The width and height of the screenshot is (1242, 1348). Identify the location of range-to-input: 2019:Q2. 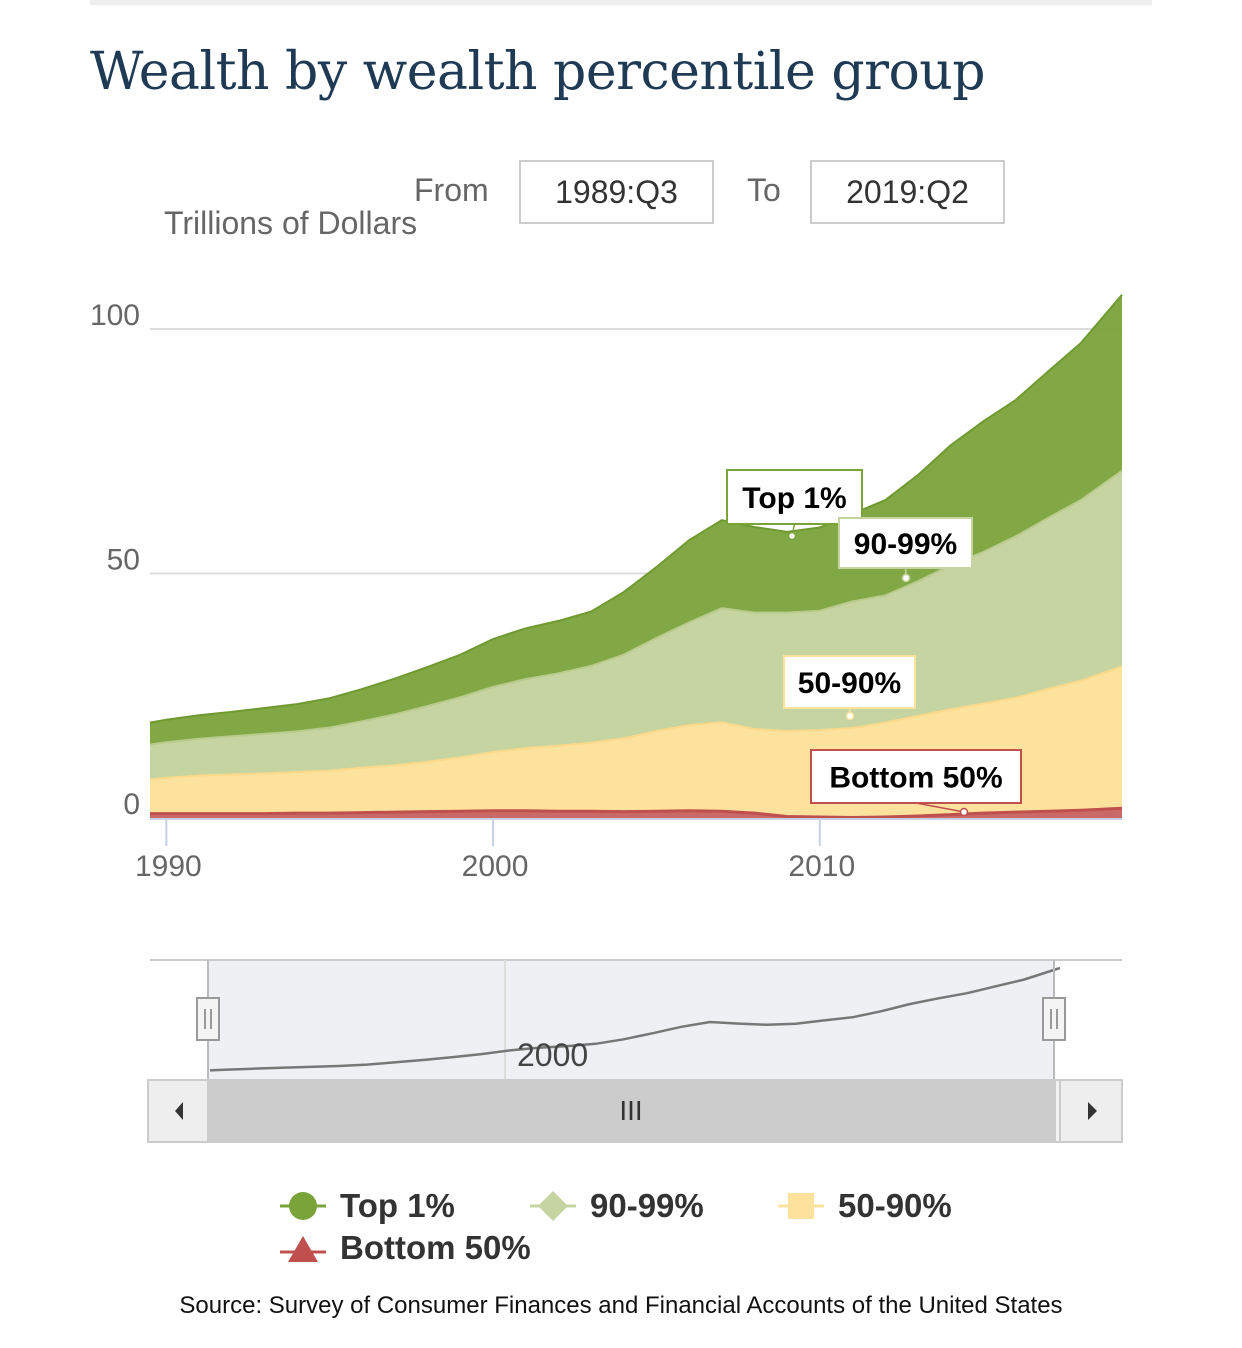
(907, 192).